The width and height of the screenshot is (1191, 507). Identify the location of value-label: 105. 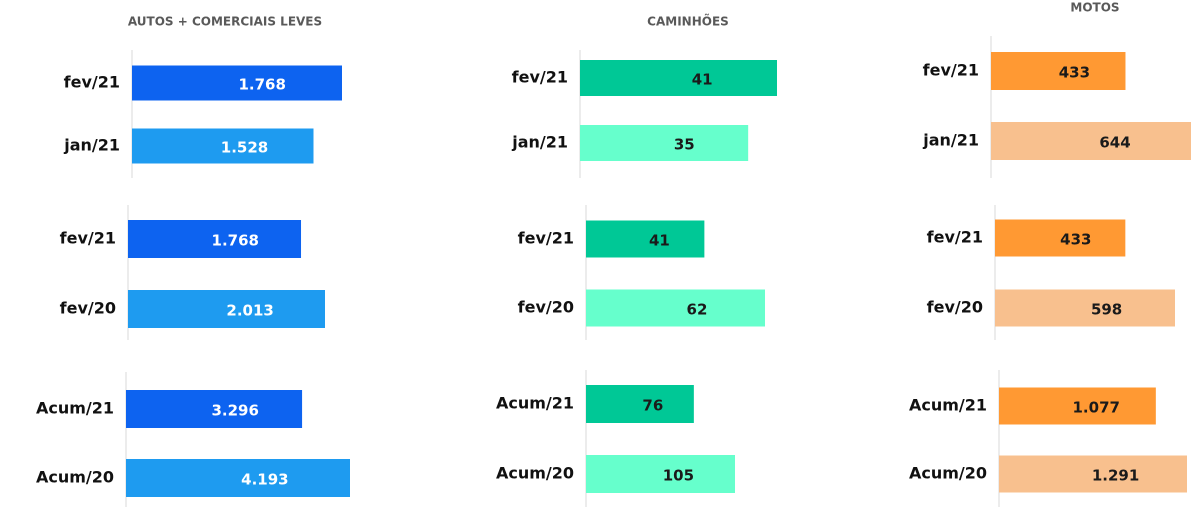
(678, 476).